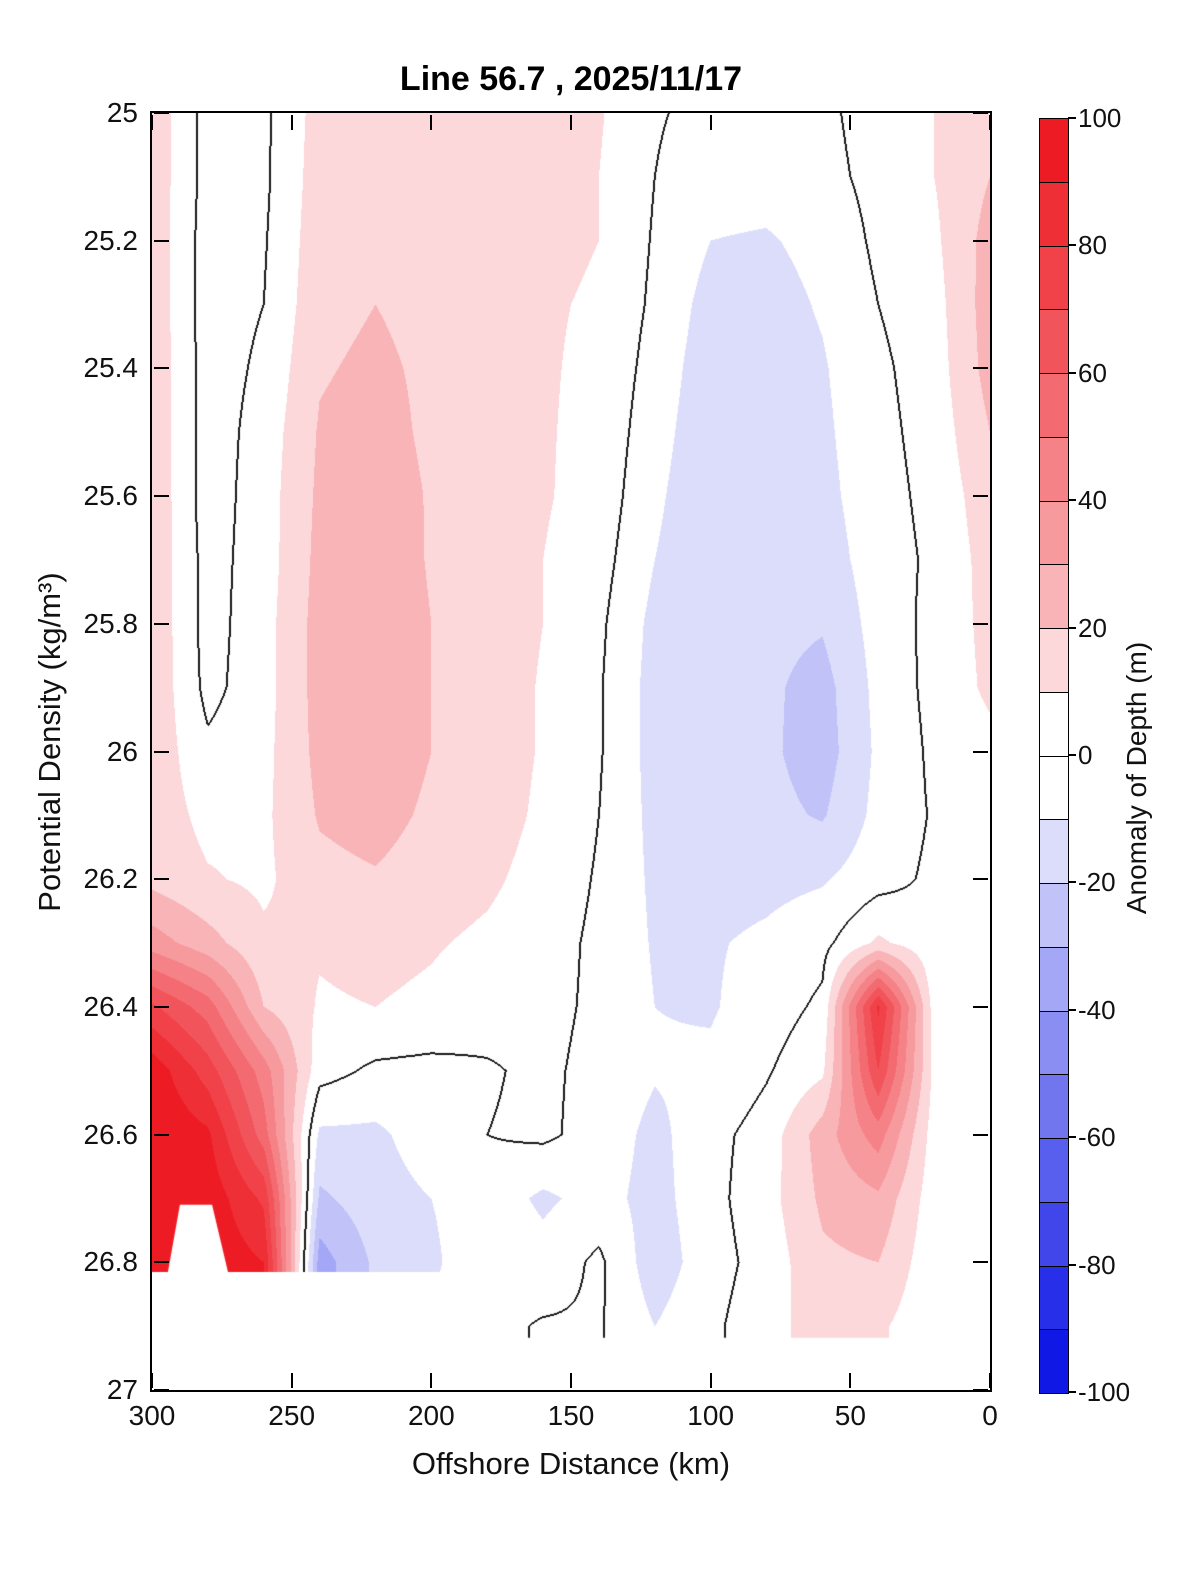 This screenshot has height=1575, width=1200. What do you see at coordinates (571, 1463) in the screenshot?
I see `x-axis-label: Offshore Distance (km)` at bounding box center [571, 1463].